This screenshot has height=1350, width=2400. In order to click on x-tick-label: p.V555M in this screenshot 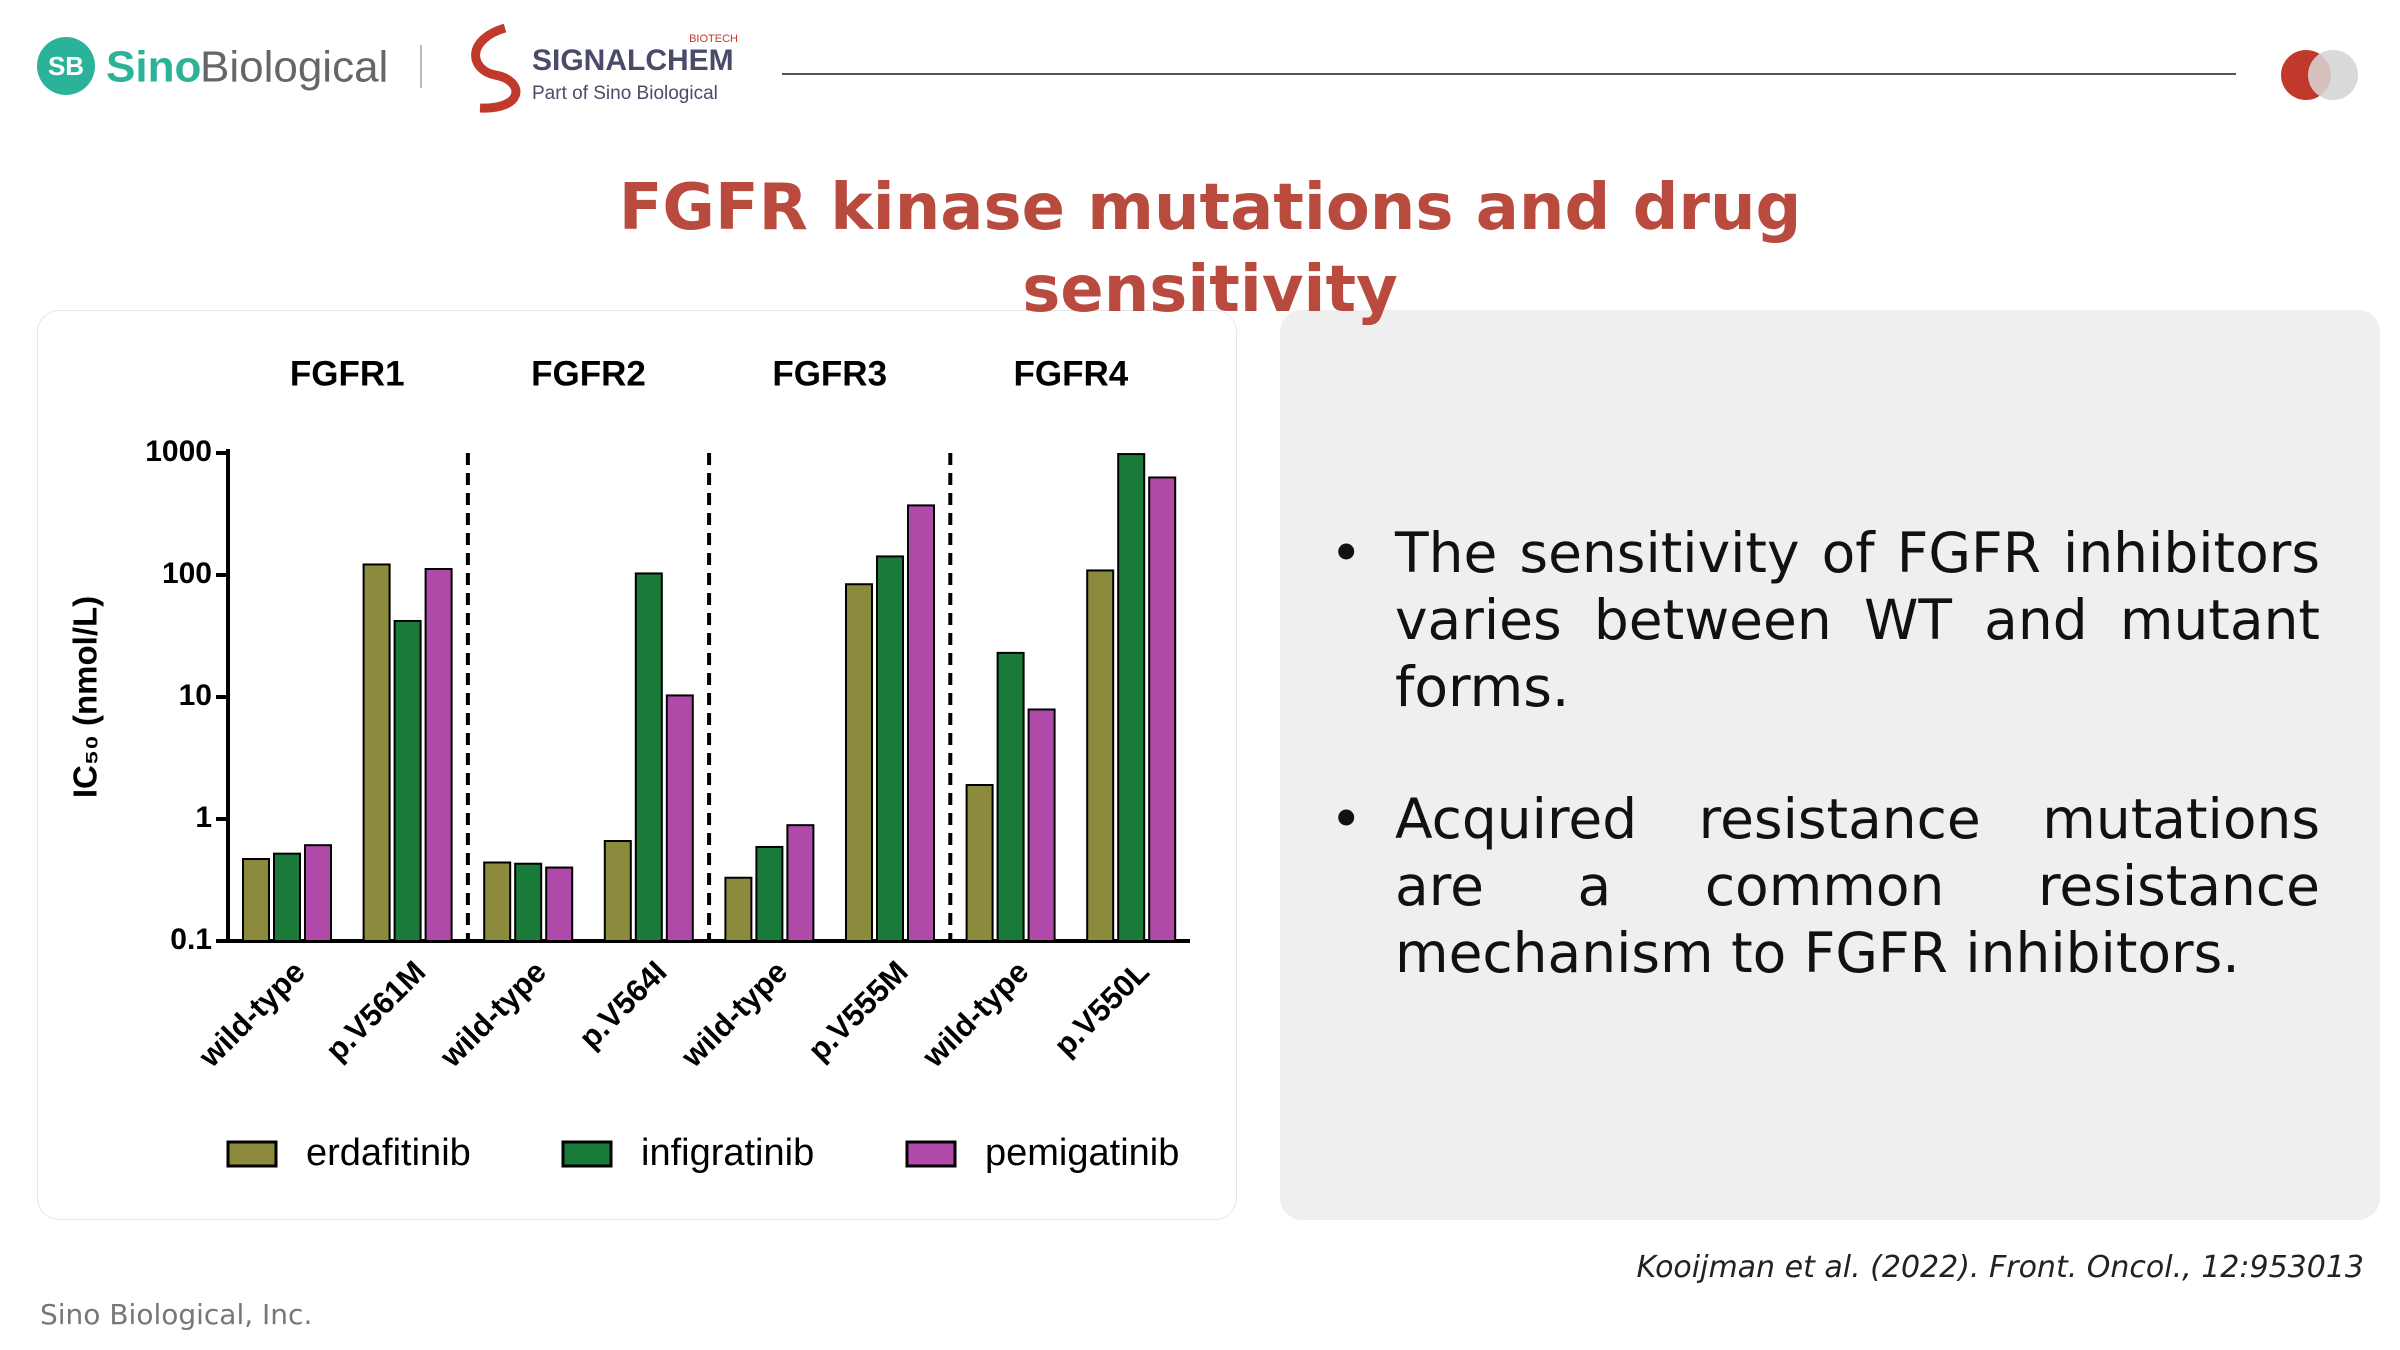, I will do `click(858, 1011)`.